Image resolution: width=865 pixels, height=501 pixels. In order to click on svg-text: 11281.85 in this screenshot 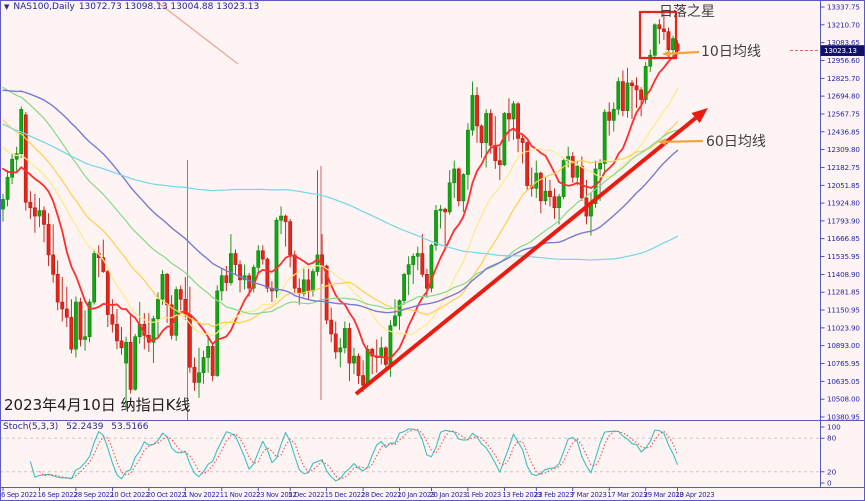, I will do `click(843, 292)`.